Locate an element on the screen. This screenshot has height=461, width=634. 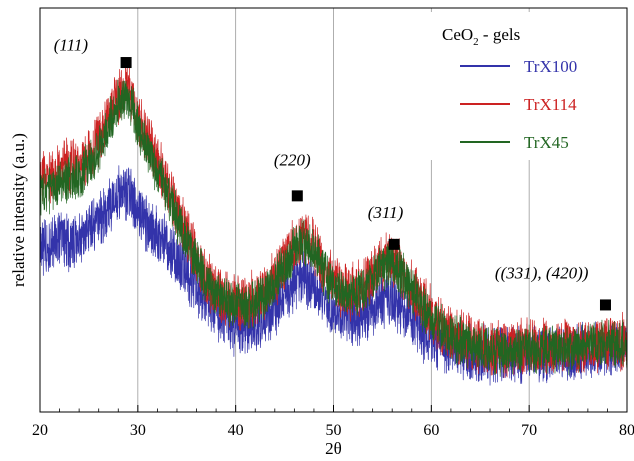
peak-label-0: (111) is located at coordinates (71, 44).